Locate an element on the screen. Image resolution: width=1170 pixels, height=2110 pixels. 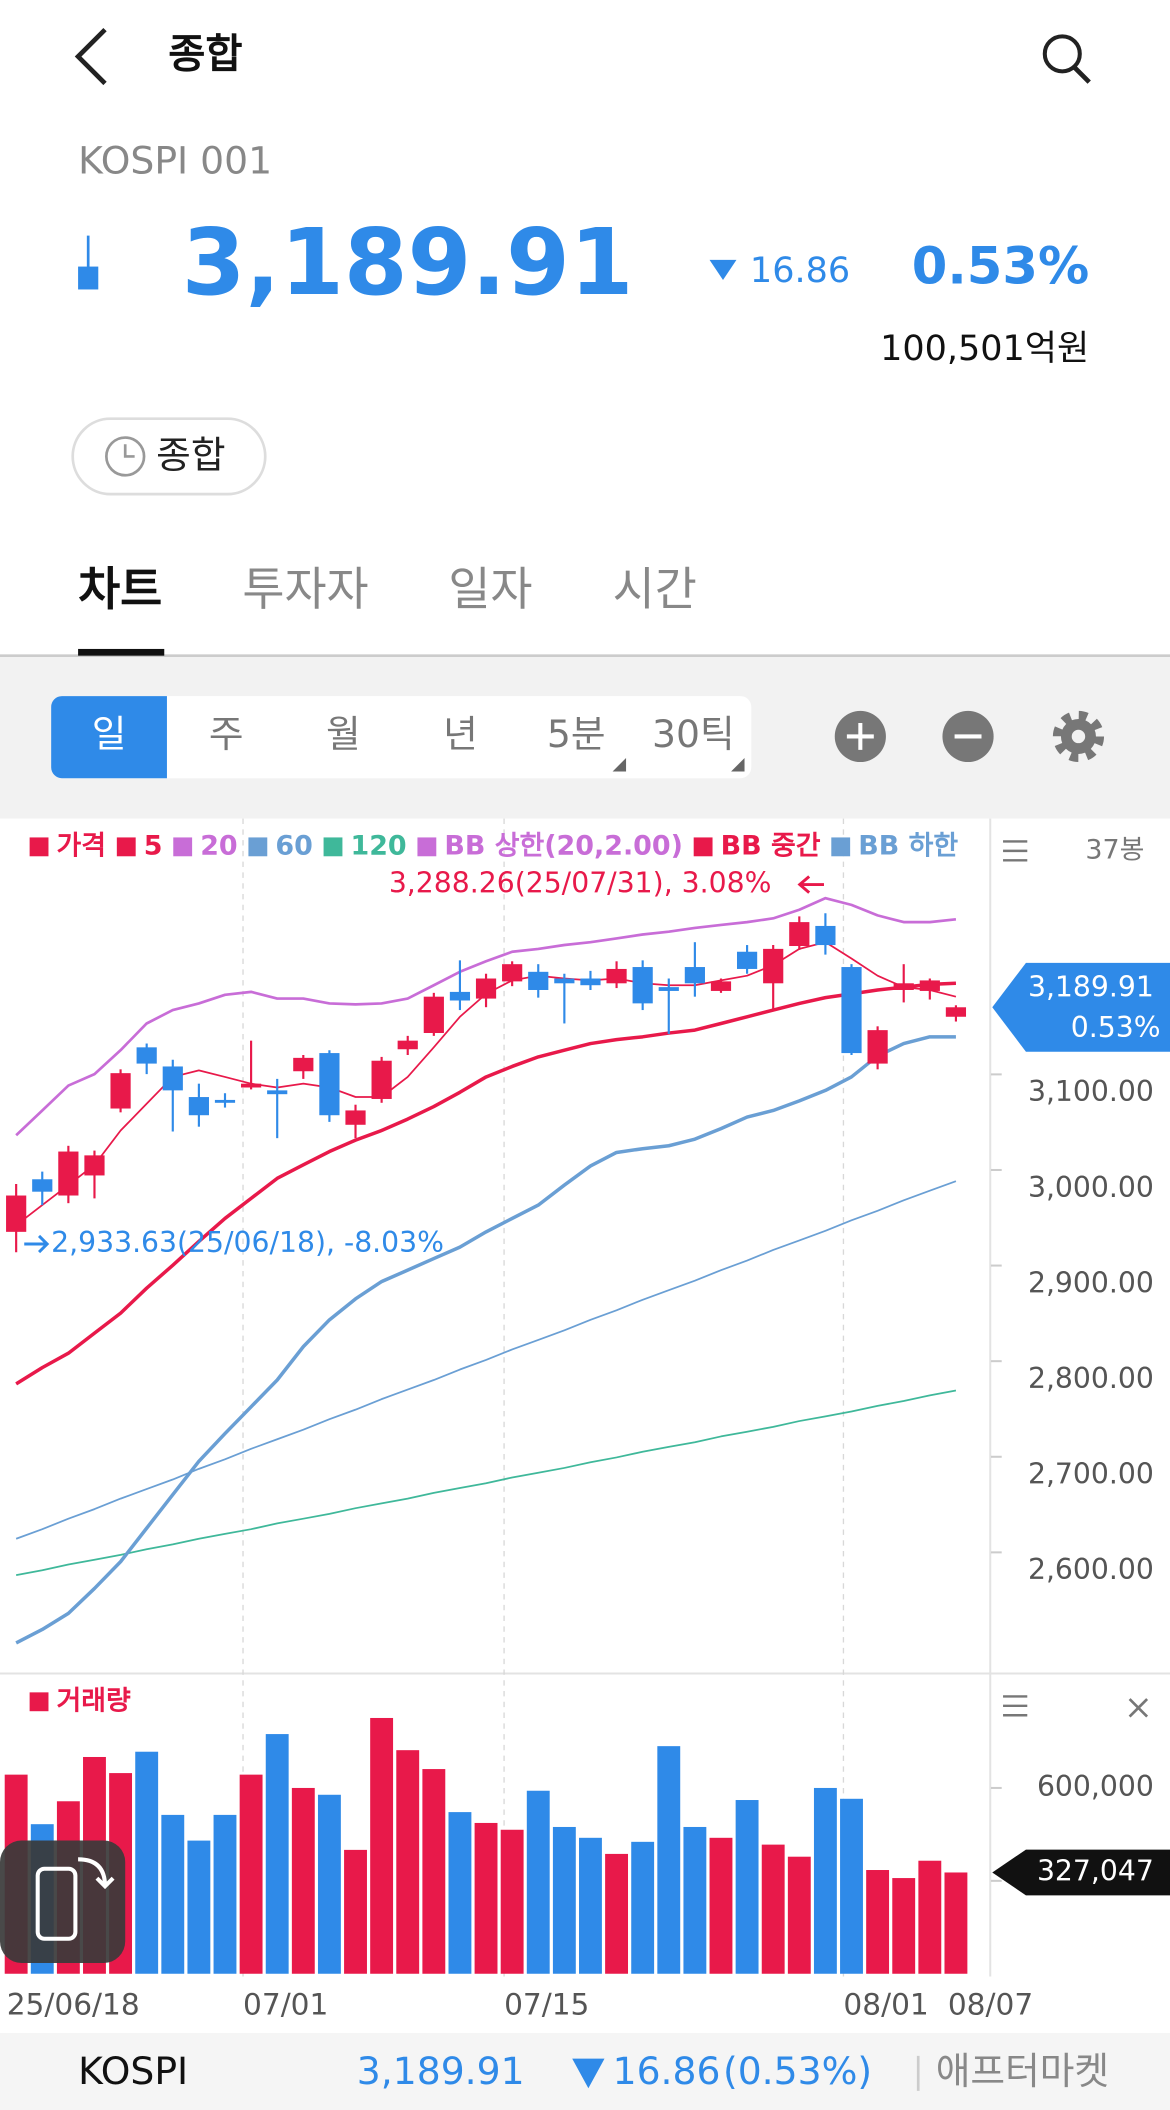
after-market: 애프터마켓 is located at coordinates (1022, 2071).